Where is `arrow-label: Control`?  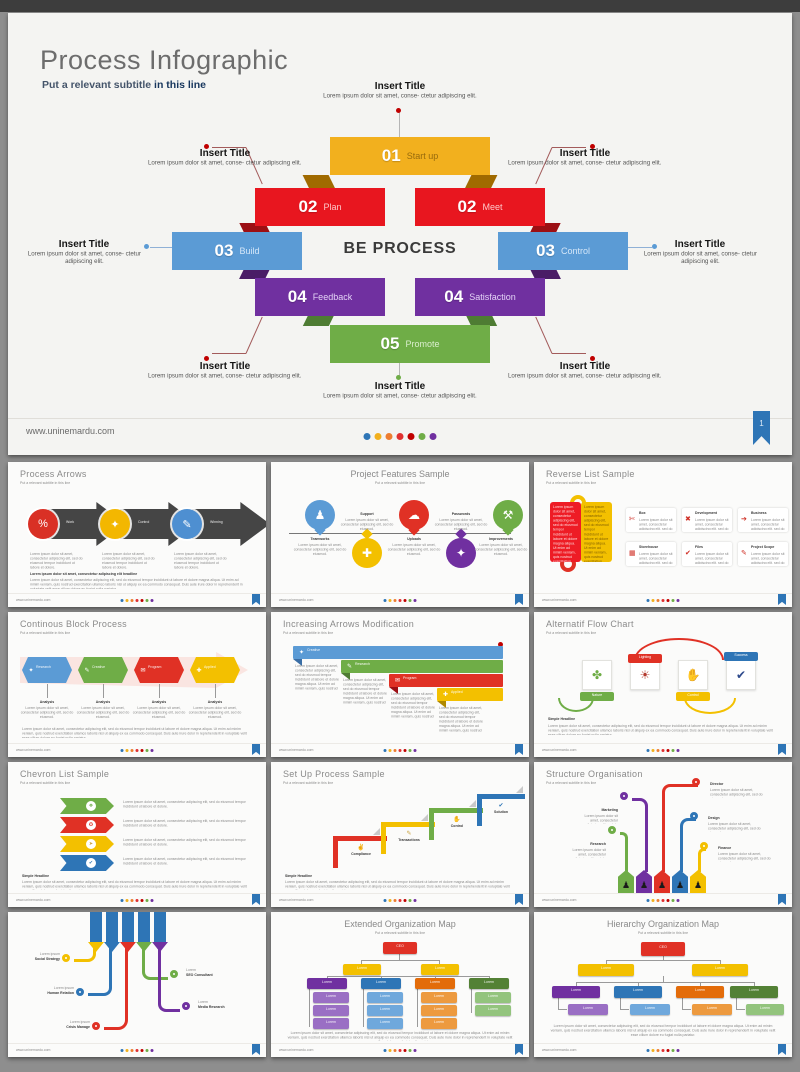 arrow-label: Control is located at coordinates (144, 522).